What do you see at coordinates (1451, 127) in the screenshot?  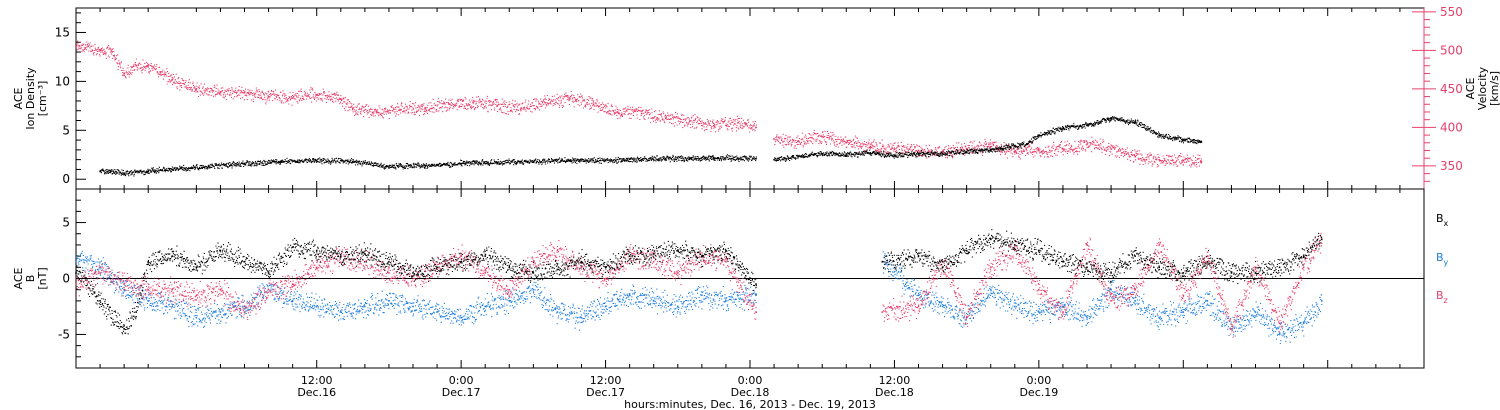 I see `velocity-tick-label: 400` at bounding box center [1451, 127].